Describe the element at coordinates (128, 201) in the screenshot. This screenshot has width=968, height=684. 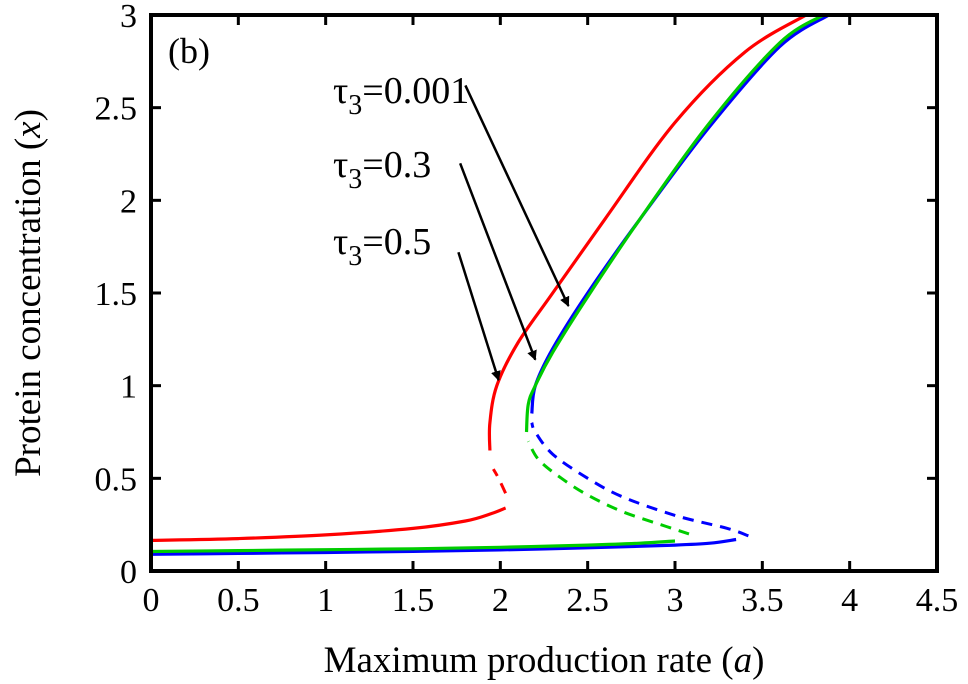
I see `y-tick-label-4: 2` at that location.